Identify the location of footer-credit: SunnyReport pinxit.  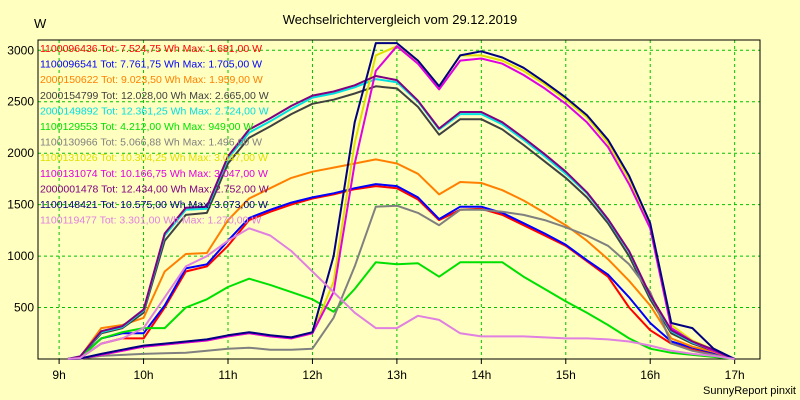
(749, 391).